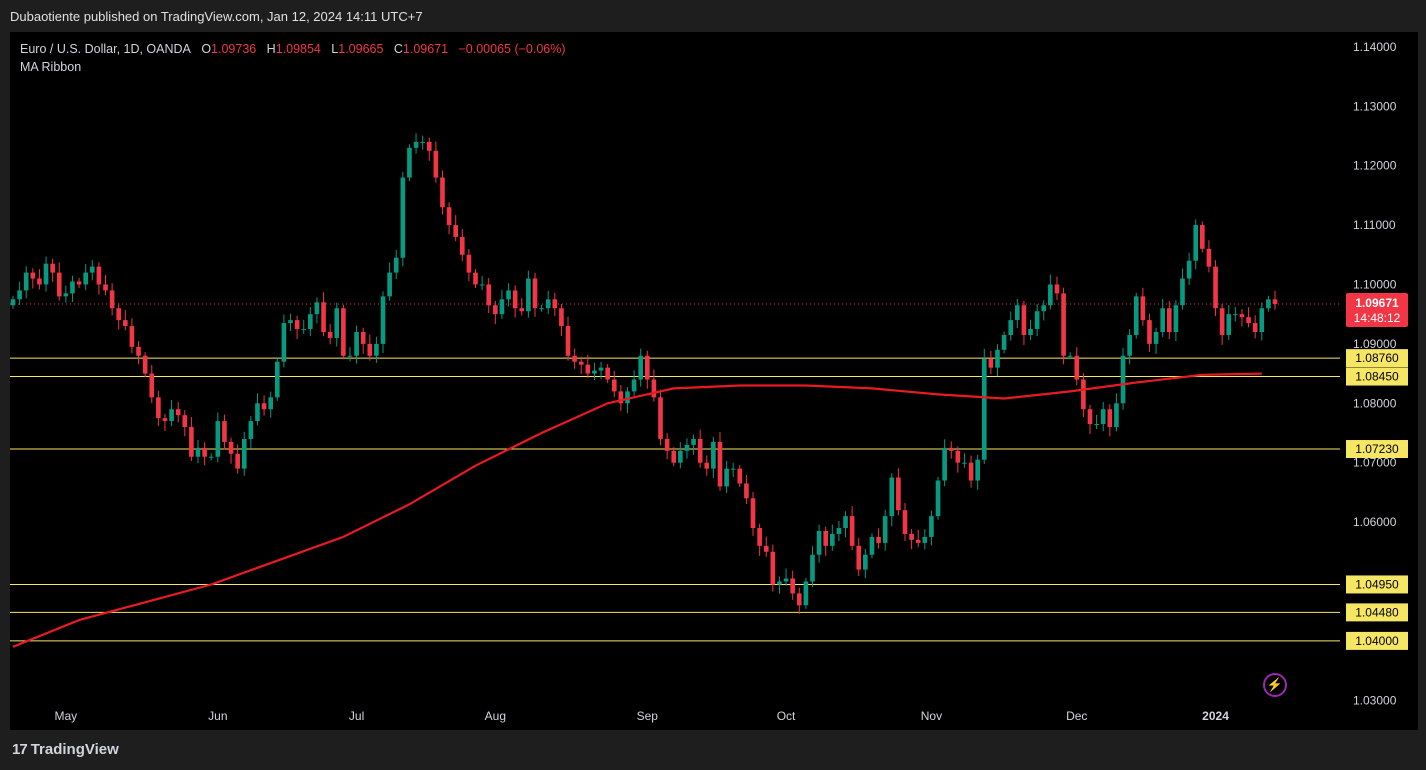 Image resolution: width=1426 pixels, height=770 pixels. Describe the element at coordinates (1275, 685) in the screenshot. I see `flash-icon: ⚡` at that location.